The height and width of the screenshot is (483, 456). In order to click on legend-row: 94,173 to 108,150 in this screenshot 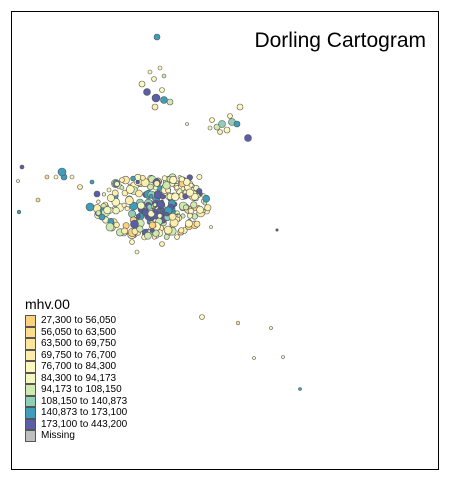, I will do `click(76, 390)`.